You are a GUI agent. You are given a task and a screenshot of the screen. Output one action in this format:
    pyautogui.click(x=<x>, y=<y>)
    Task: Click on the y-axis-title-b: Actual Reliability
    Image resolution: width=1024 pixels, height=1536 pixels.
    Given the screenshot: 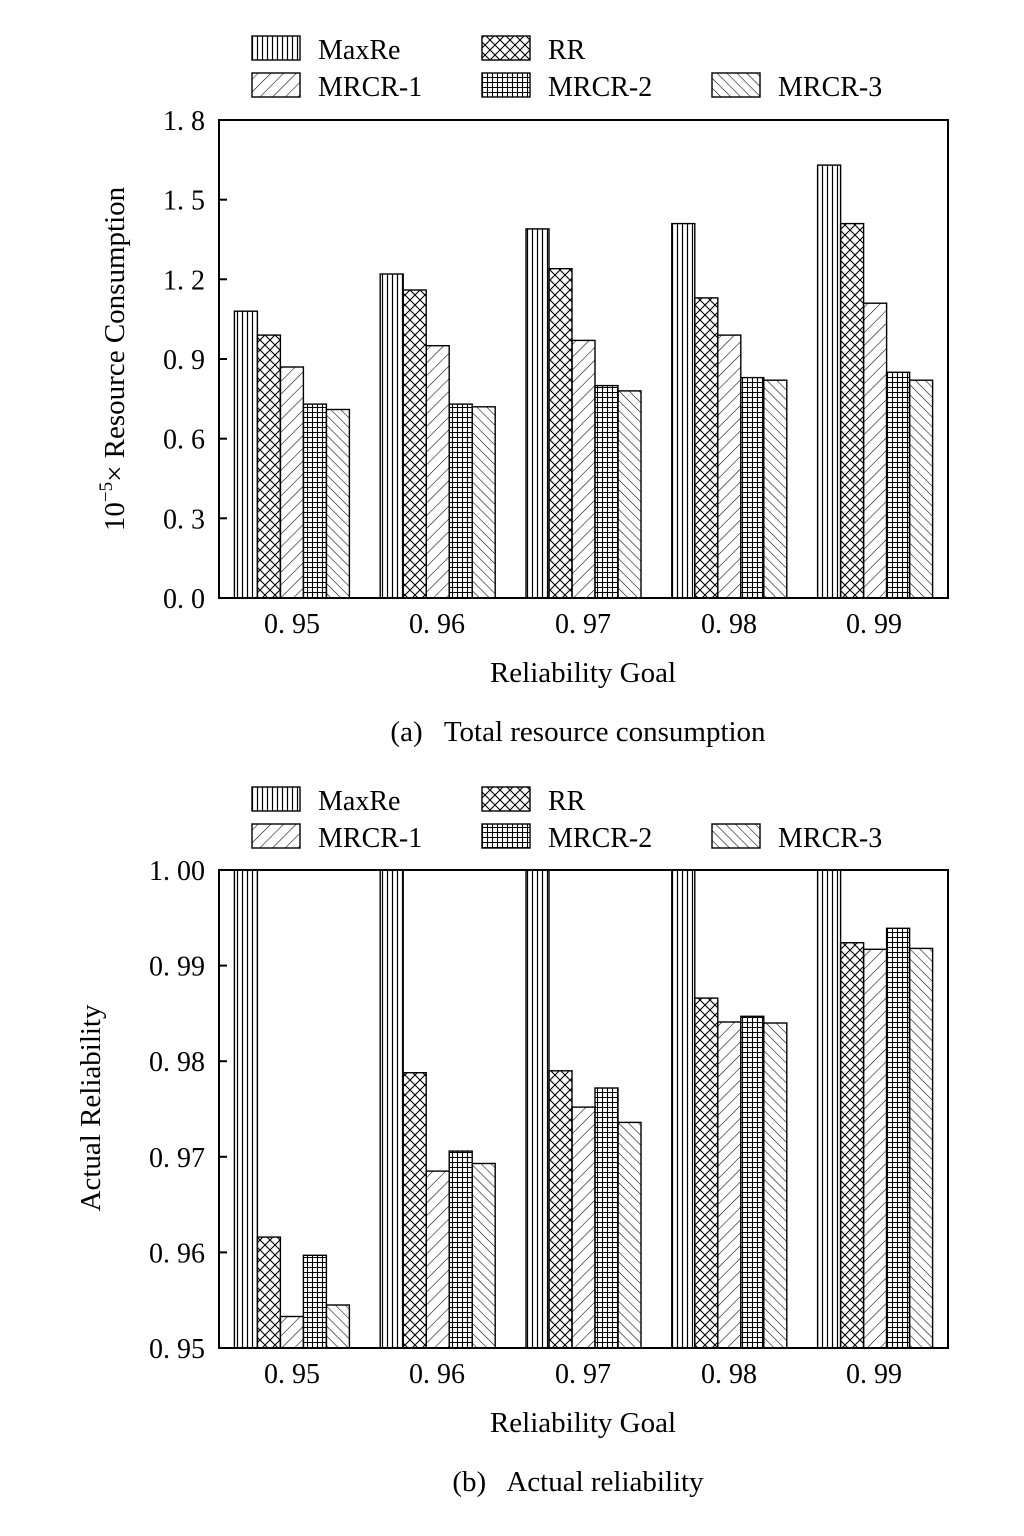 What is the action you would take?
    pyautogui.click(x=91, y=1107)
    